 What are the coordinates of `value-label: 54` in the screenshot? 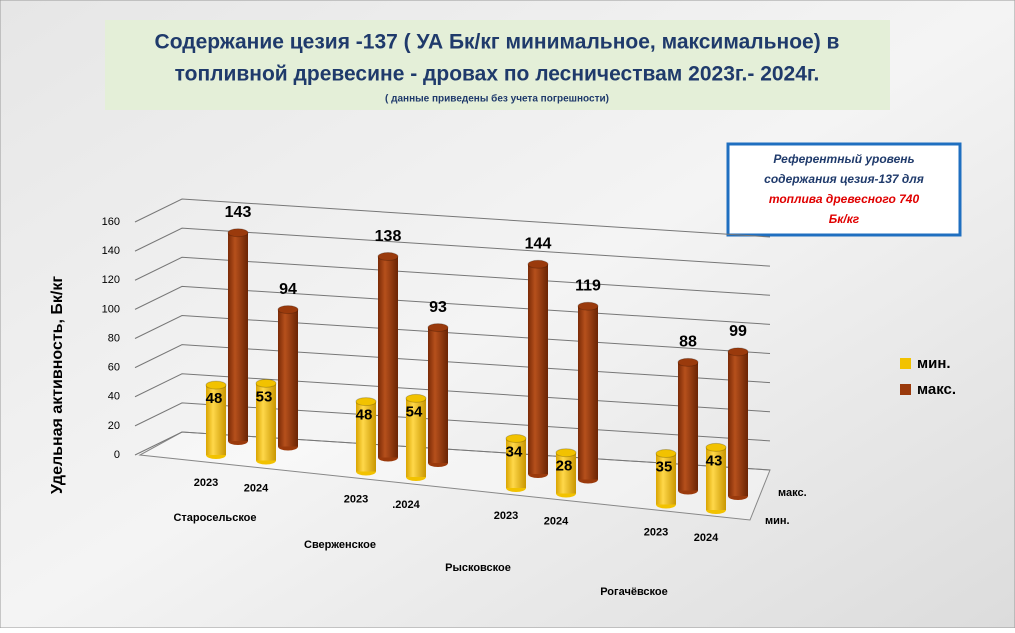 It's located at (414, 411).